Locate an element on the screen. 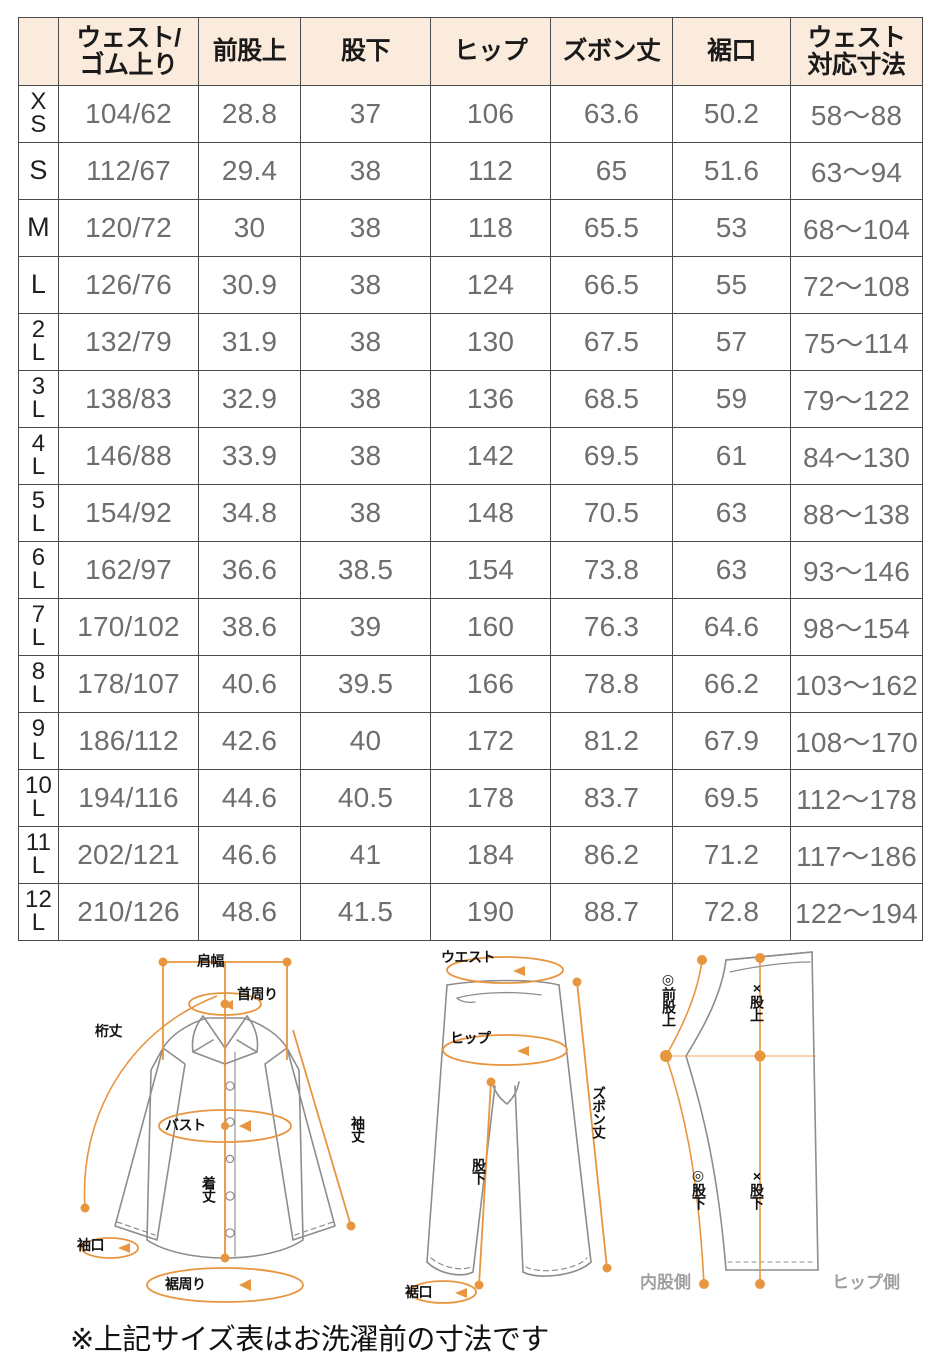 The image size is (940, 1360). cell-waist-fit: 122〜194 is located at coordinates (856, 912).